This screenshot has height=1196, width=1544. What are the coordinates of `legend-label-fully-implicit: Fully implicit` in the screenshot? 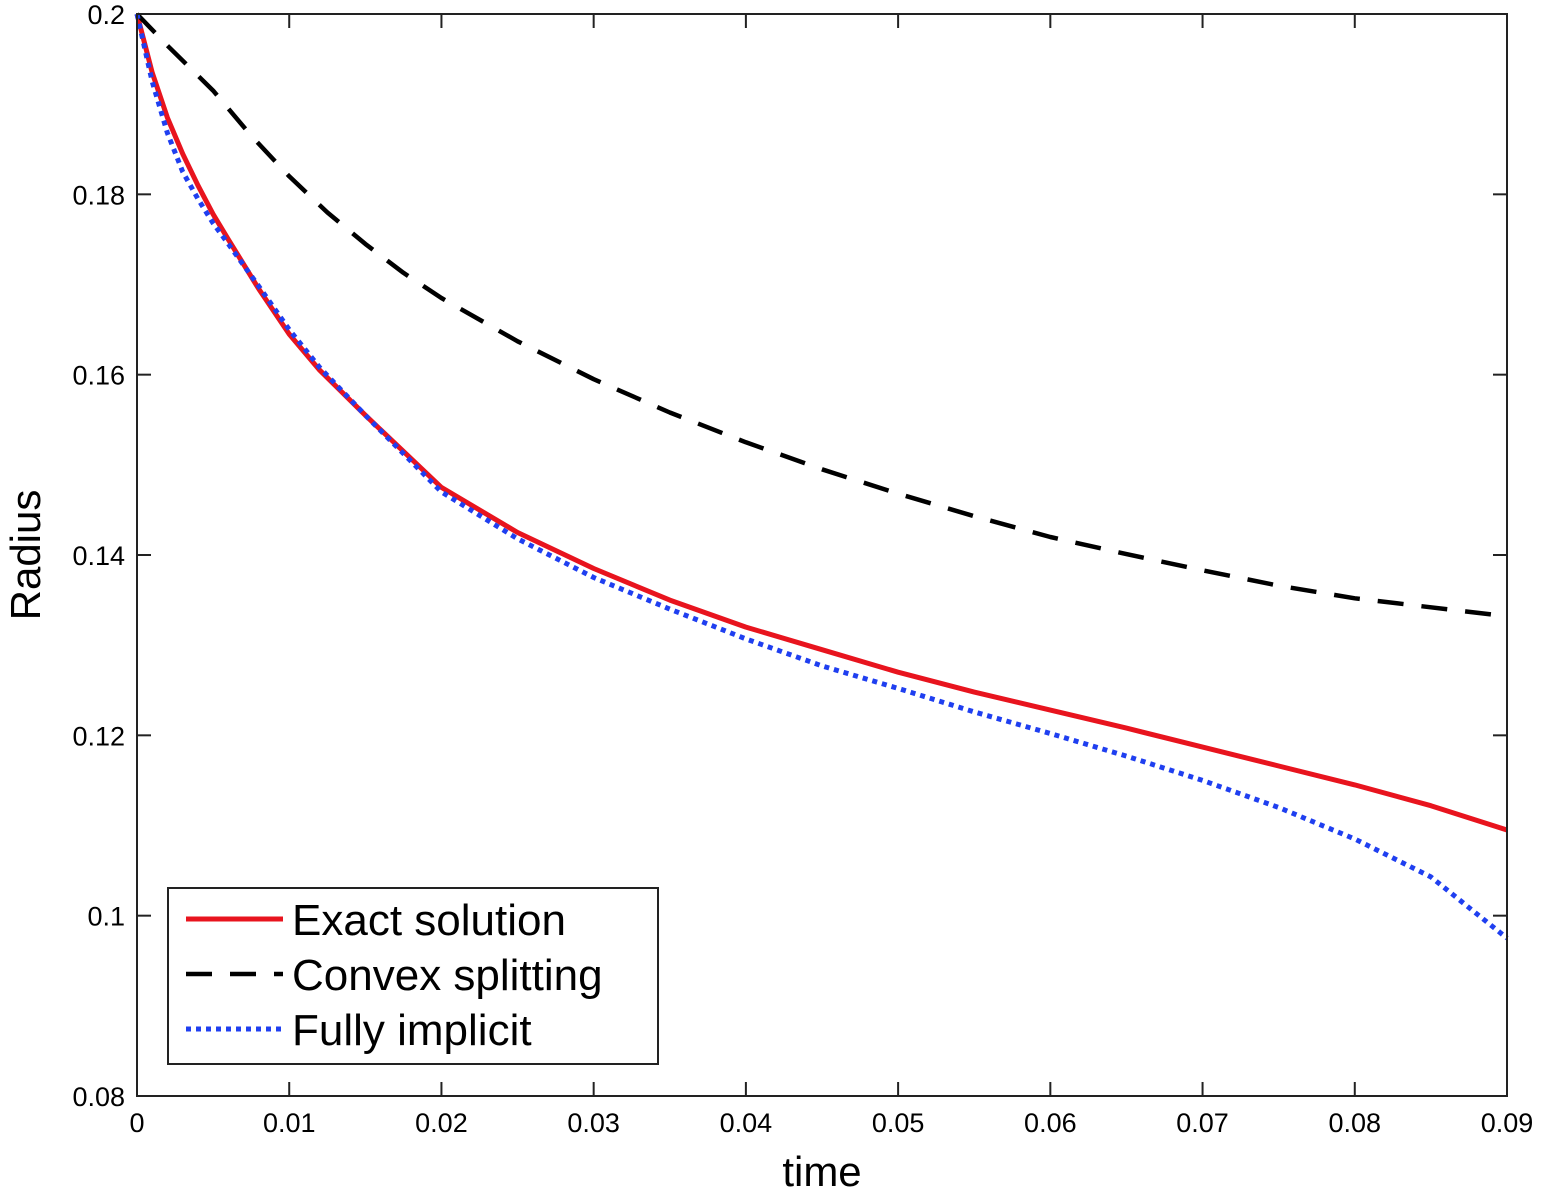 It's located at (412, 1030).